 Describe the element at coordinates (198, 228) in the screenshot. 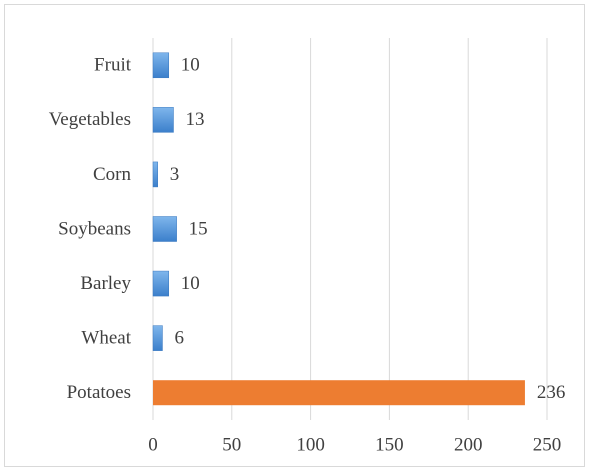

I see `data-label: 15` at that location.